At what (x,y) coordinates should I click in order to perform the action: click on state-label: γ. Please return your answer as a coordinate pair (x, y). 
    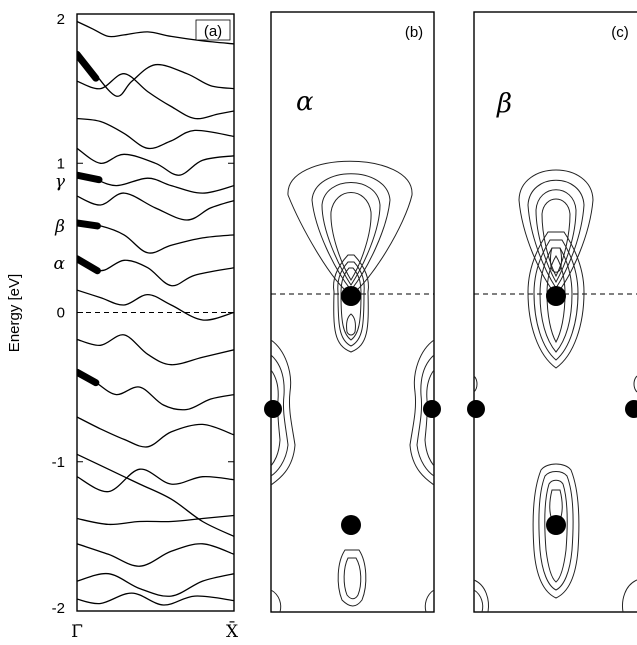
    Looking at the image, I should click on (60, 182).